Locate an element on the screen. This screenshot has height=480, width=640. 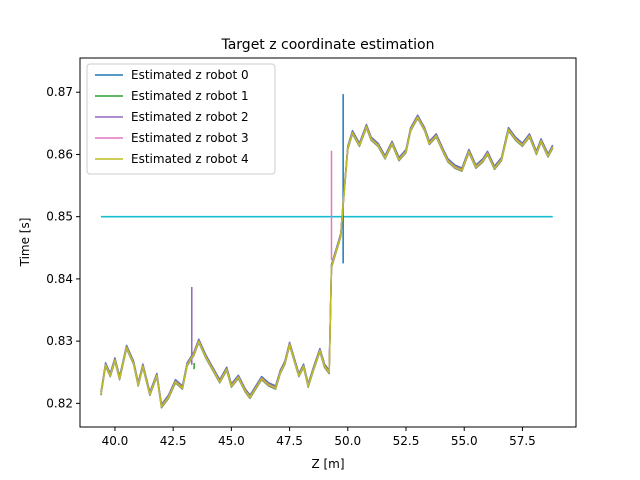
legend-box is located at coordinates (181, 119).